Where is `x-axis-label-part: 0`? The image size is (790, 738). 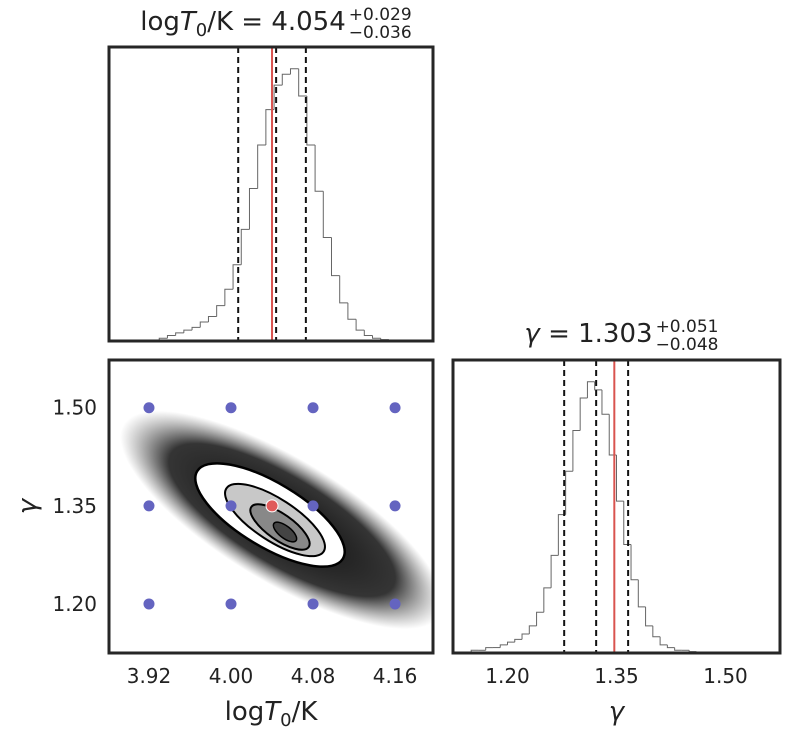
x-axis-label-part: 0 is located at coordinates (285, 720).